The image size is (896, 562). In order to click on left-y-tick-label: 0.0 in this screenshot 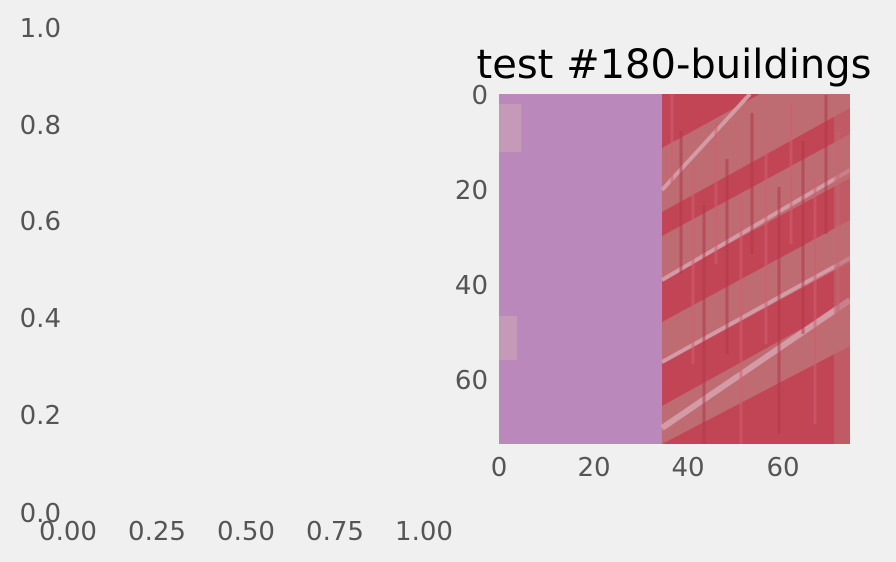, I will do `click(40, 514)`.